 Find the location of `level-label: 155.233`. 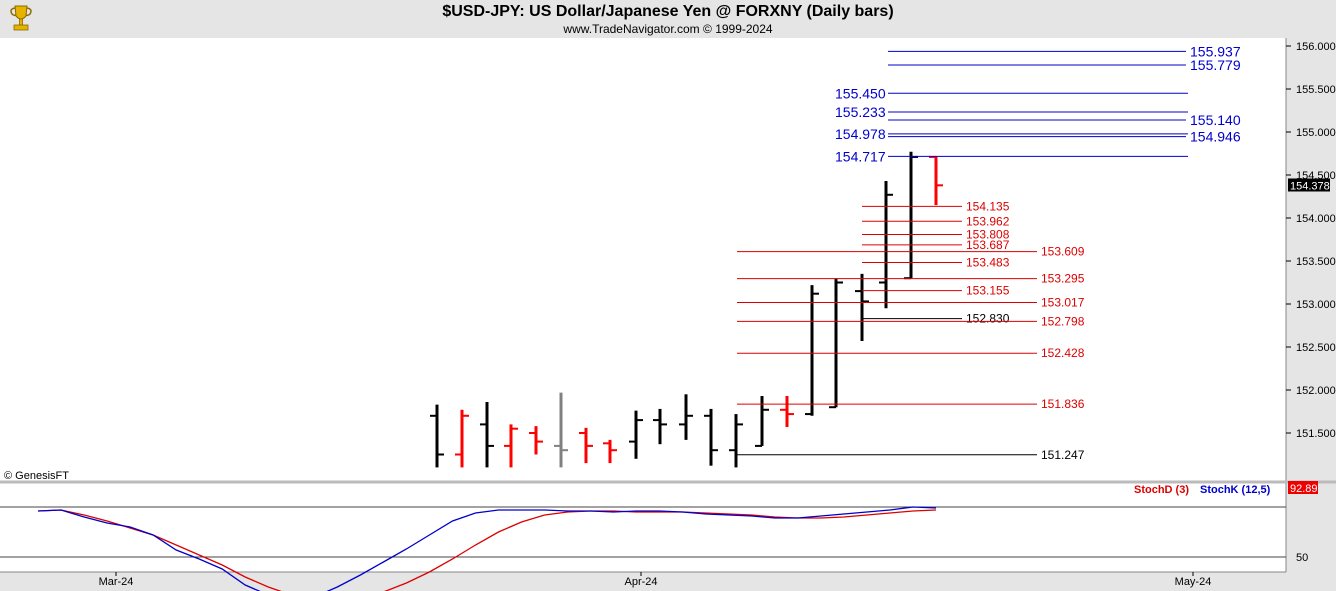

level-label: 155.233 is located at coordinates (860, 112).